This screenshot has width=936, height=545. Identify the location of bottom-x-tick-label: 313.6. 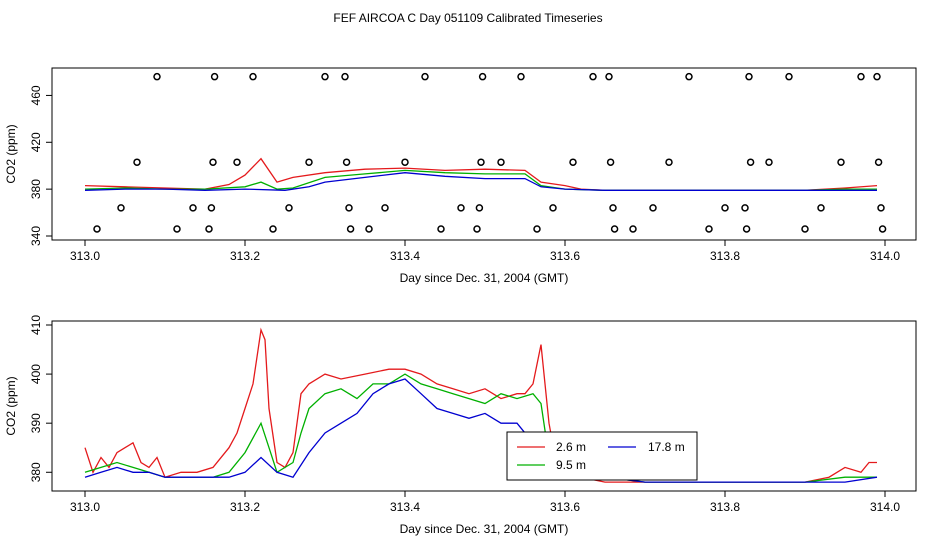
(565, 507).